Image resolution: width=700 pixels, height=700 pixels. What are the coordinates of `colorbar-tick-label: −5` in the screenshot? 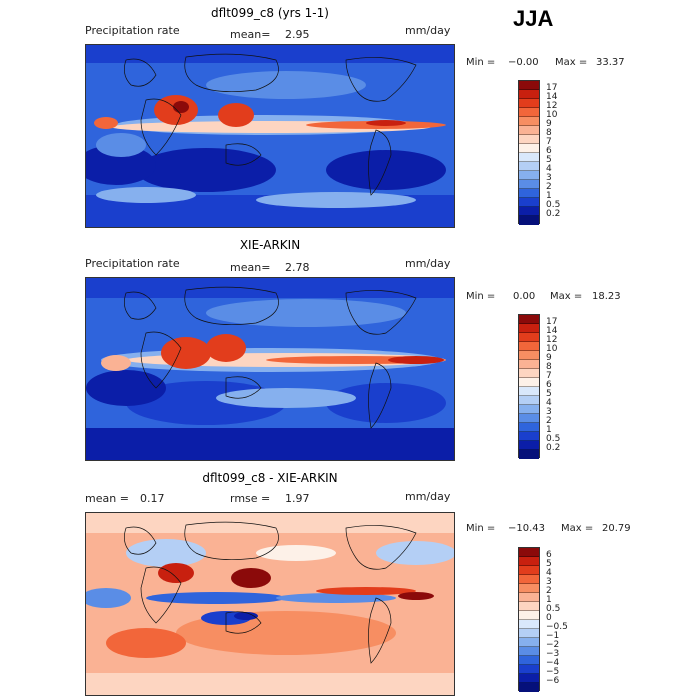 It's located at (553, 672).